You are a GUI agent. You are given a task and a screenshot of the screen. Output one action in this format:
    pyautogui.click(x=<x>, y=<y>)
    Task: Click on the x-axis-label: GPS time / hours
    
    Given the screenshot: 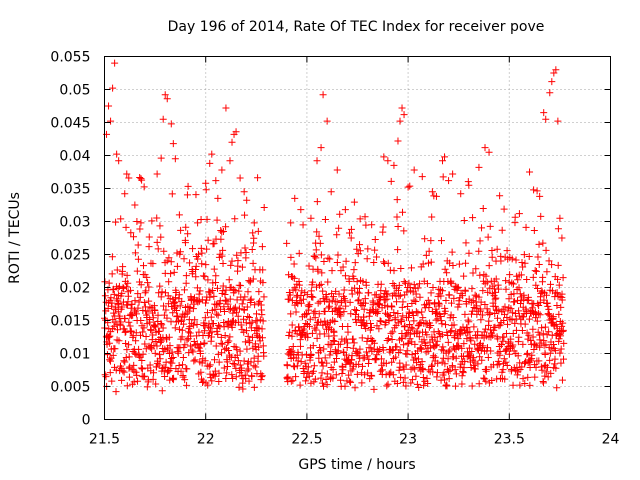 What is the action you would take?
    pyautogui.click(x=356, y=465)
    